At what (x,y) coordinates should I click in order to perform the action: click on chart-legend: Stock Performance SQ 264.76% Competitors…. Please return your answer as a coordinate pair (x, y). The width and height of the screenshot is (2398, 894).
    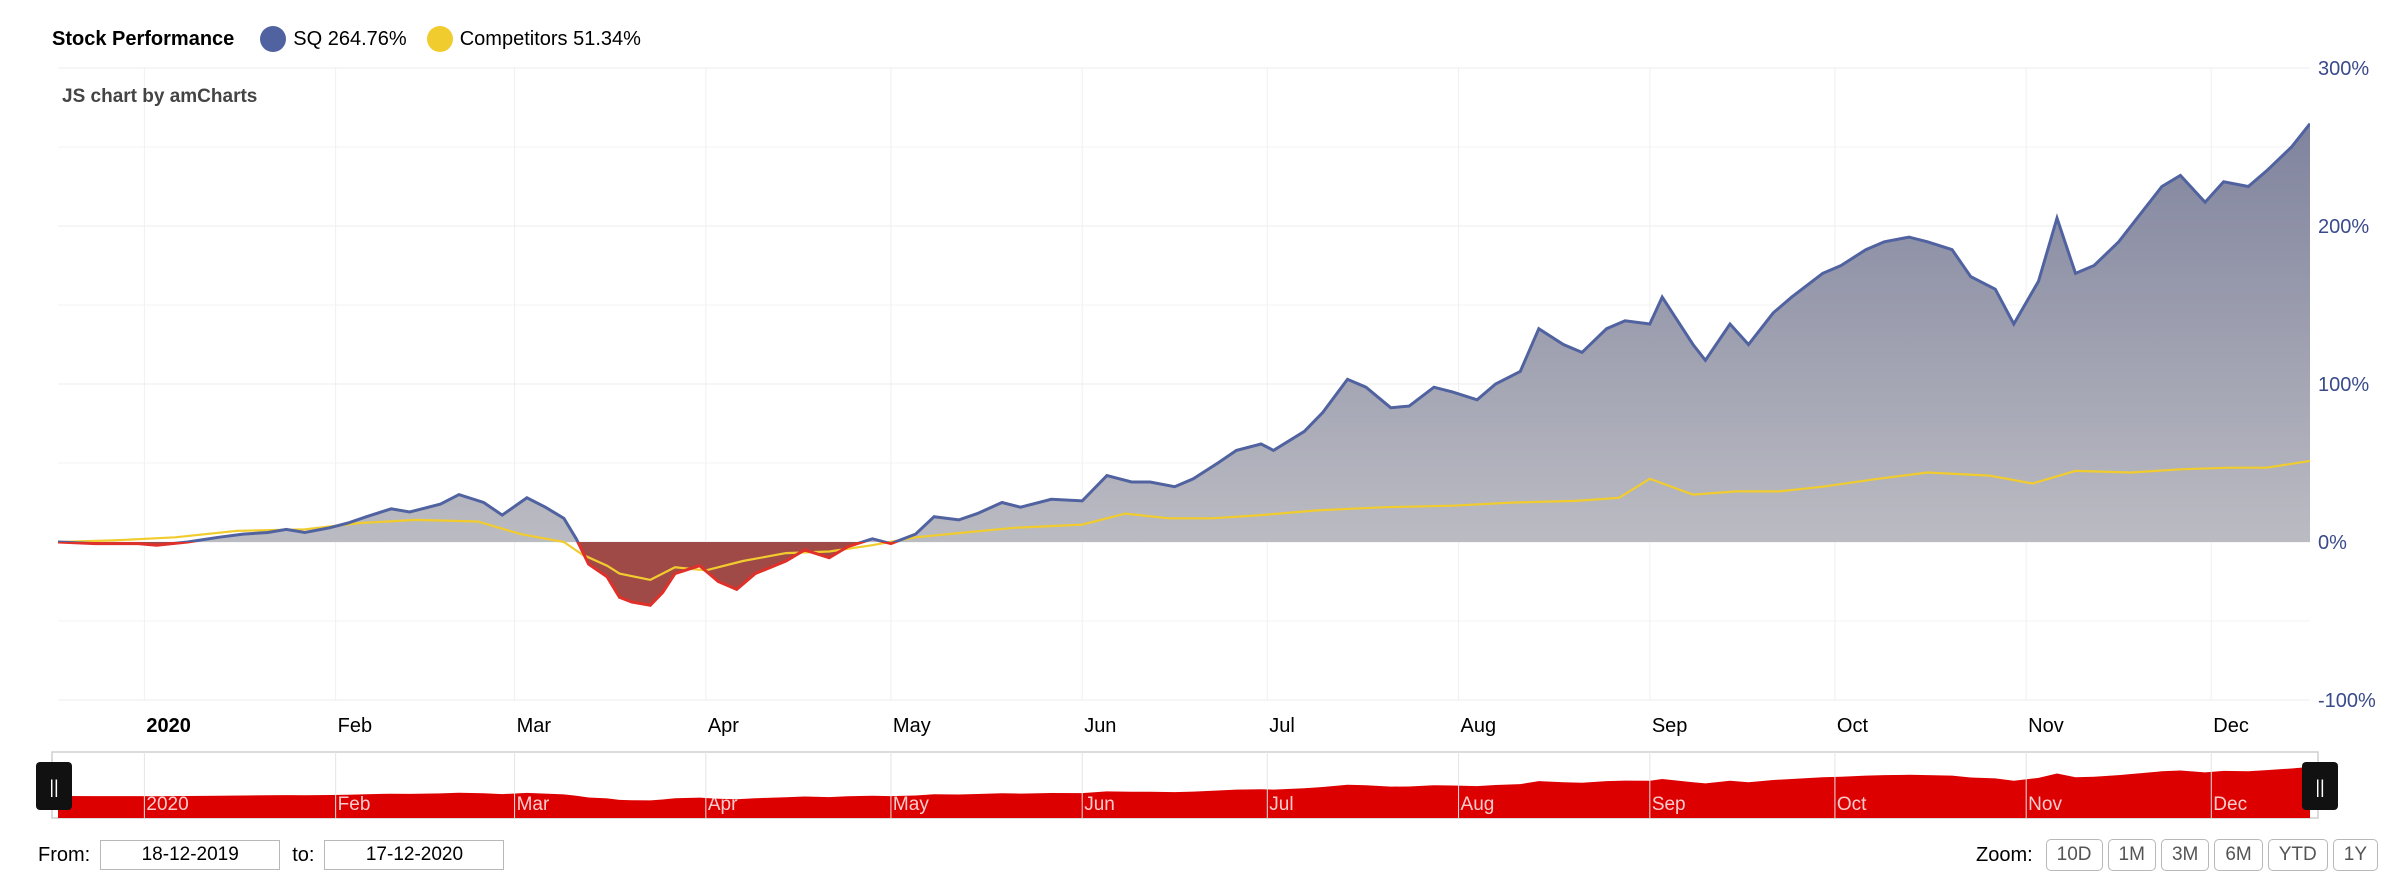
    Looking at the image, I should click on (356, 39).